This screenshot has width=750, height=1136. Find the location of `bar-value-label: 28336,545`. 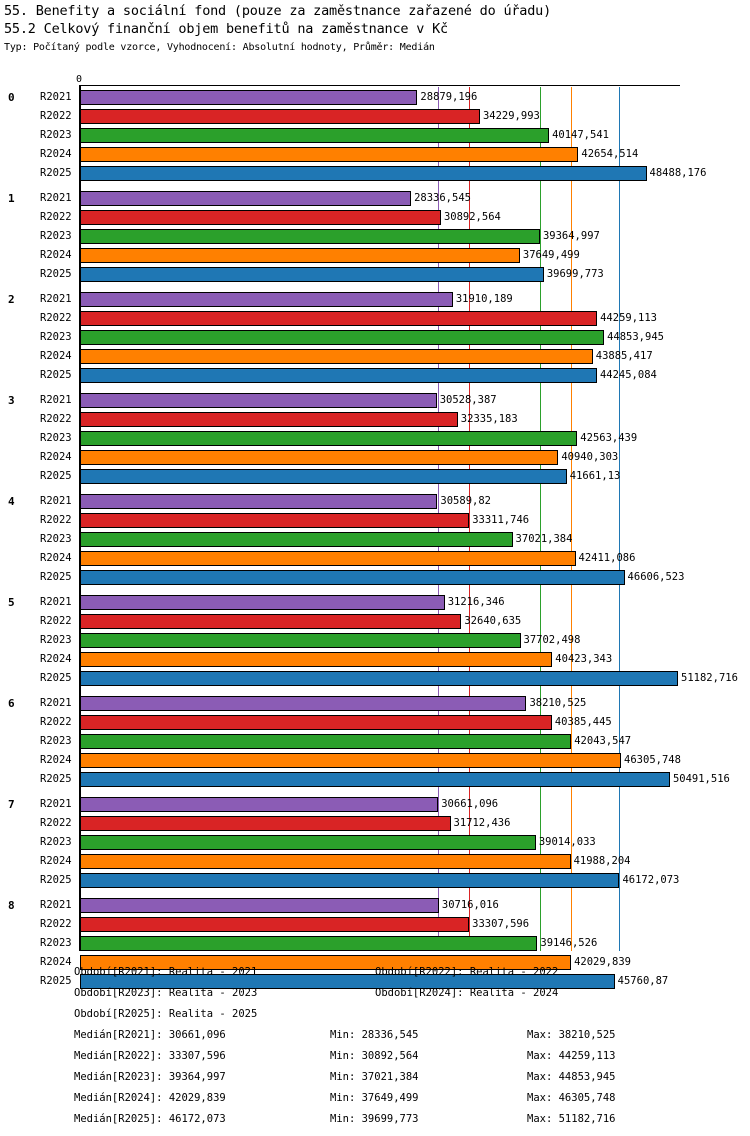

bar-value-label: 28336,545 is located at coordinates (442, 198).